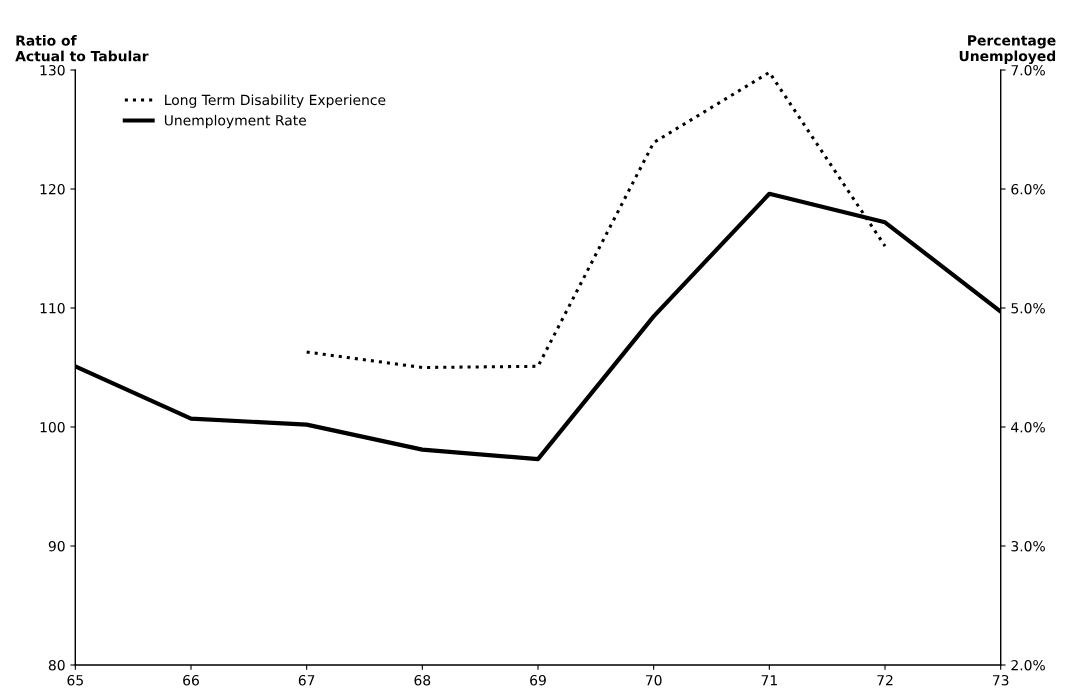 This screenshot has height=700, width=1076. I want to click on y-tick-label: 90, so click(56, 546).